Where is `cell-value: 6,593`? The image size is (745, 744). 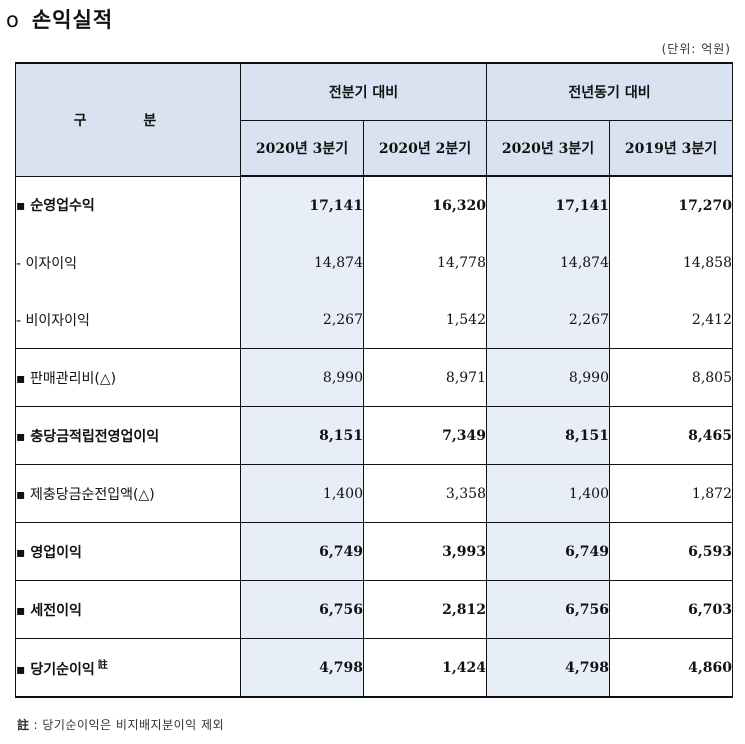 cell-value: 6,593 is located at coordinates (671, 551).